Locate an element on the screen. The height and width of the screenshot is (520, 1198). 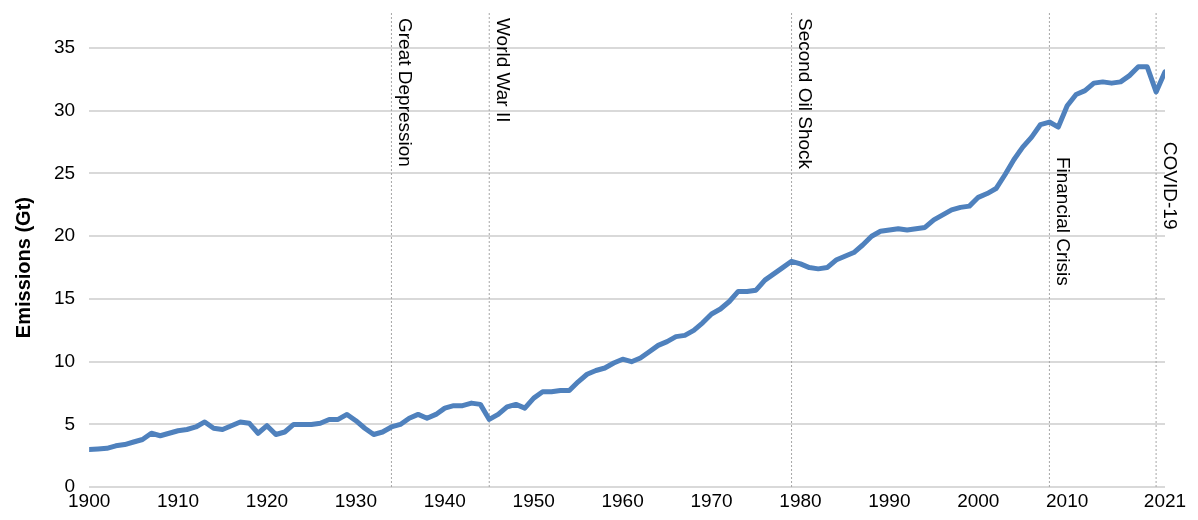
x-tick-label: 1990 is located at coordinates (889, 500).